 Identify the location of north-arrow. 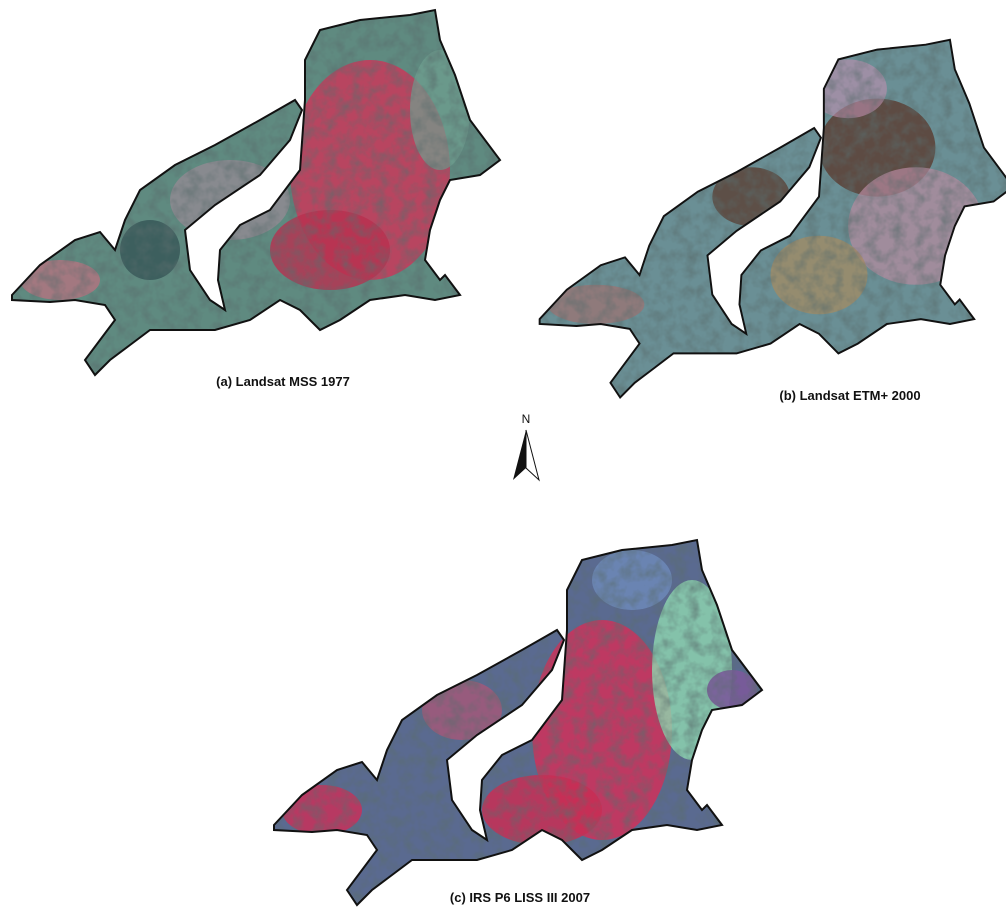
(526, 455).